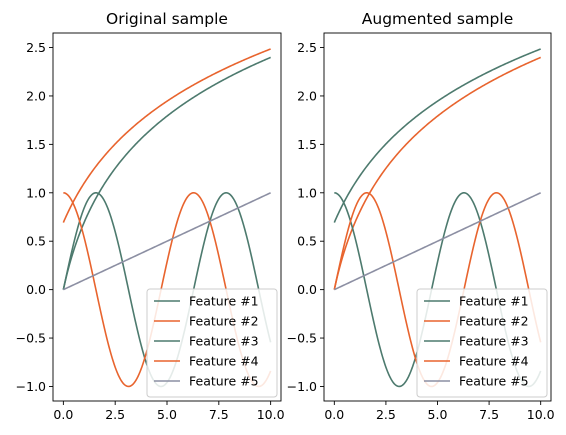 The height and width of the screenshot is (435, 566). What do you see at coordinates (167, 19) in the screenshot?
I see `chart-title: Original sample` at bounding box center [167, 19].